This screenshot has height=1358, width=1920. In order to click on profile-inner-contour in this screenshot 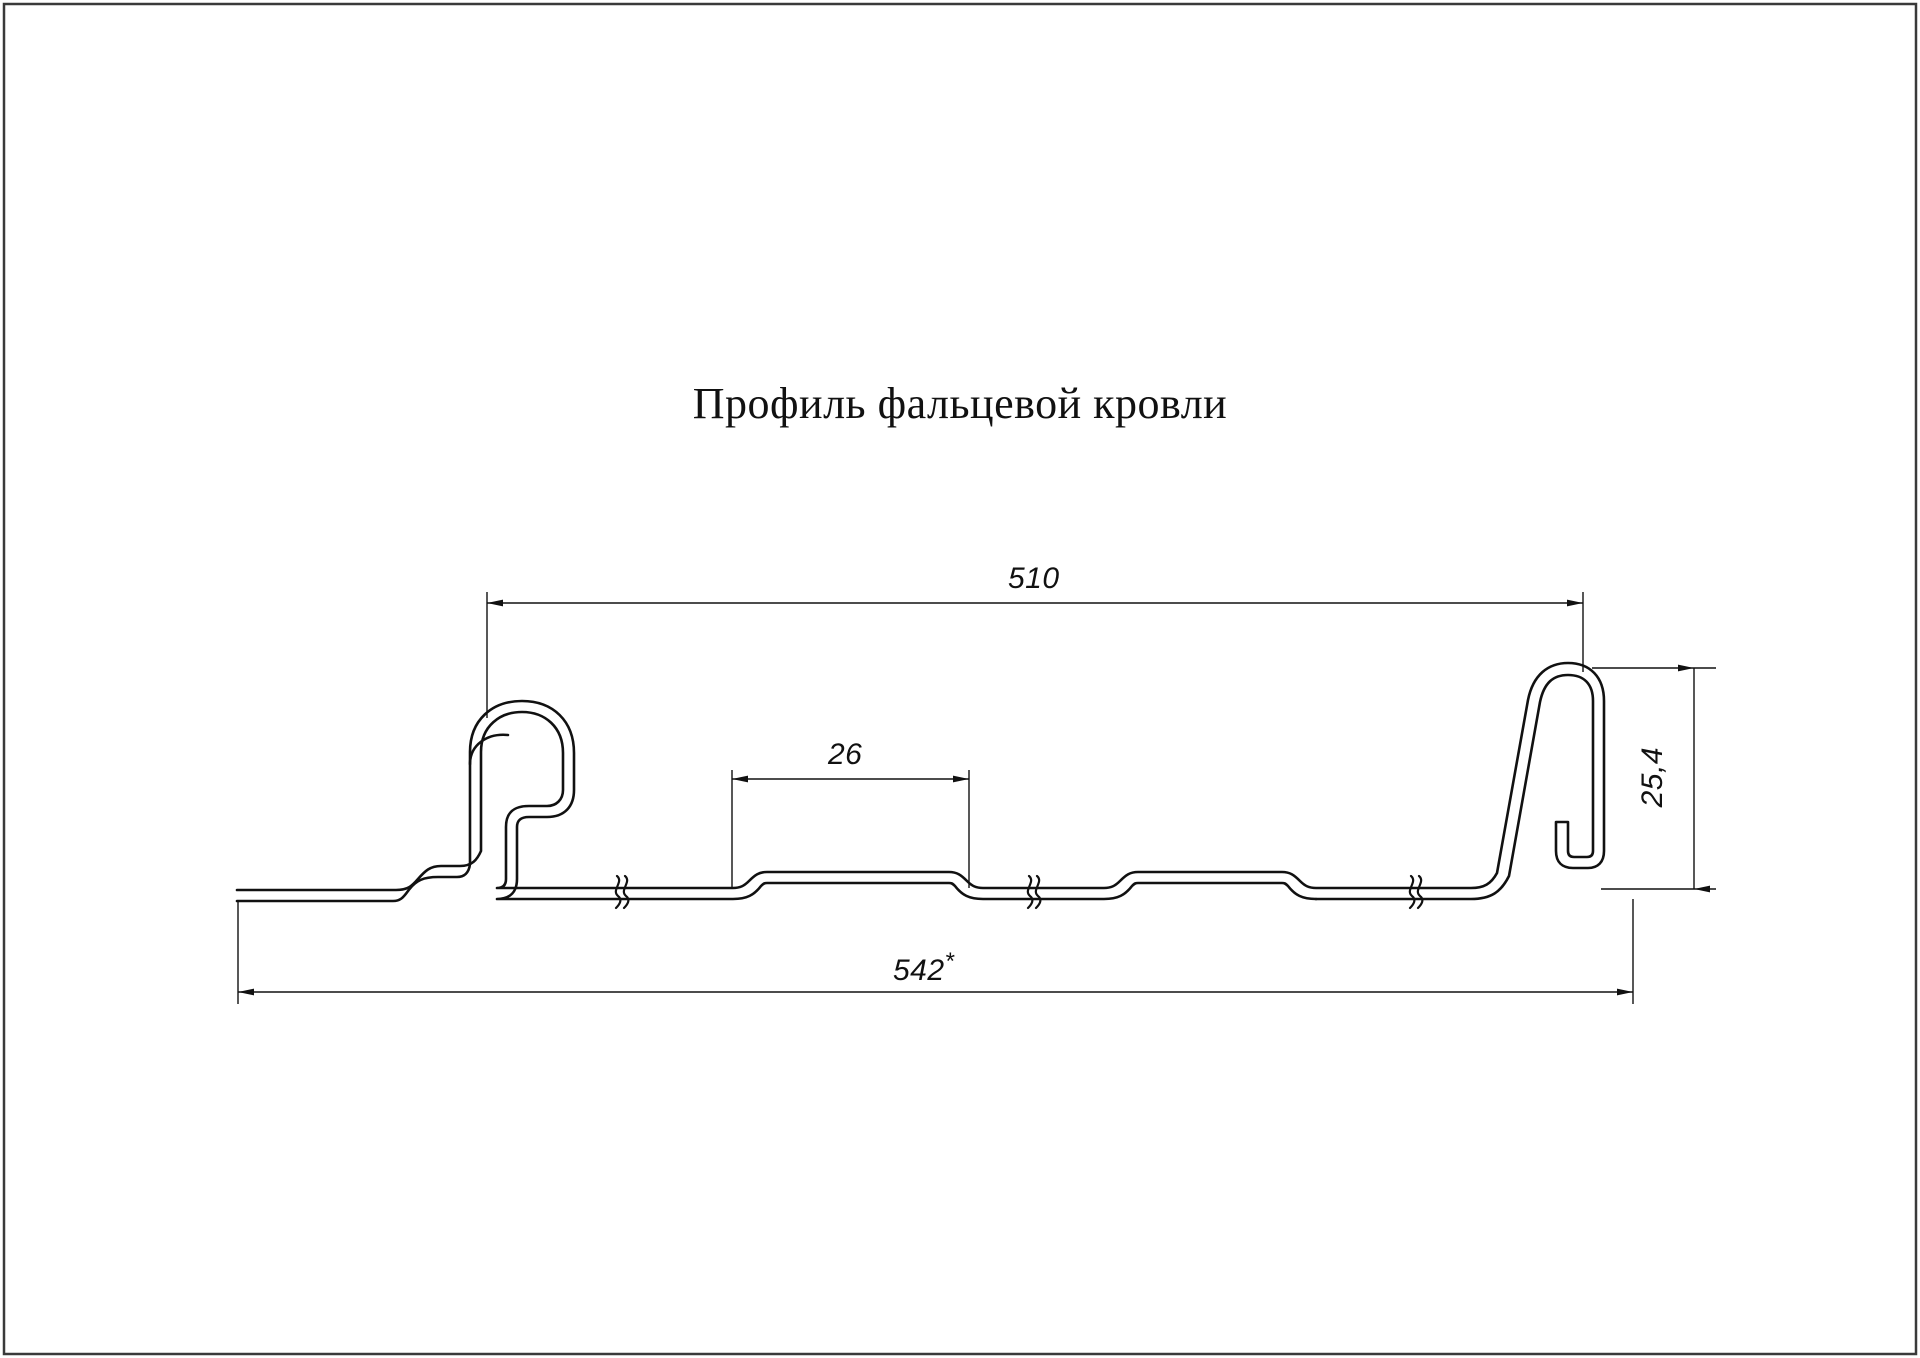, I will do `click(776, 801)`.